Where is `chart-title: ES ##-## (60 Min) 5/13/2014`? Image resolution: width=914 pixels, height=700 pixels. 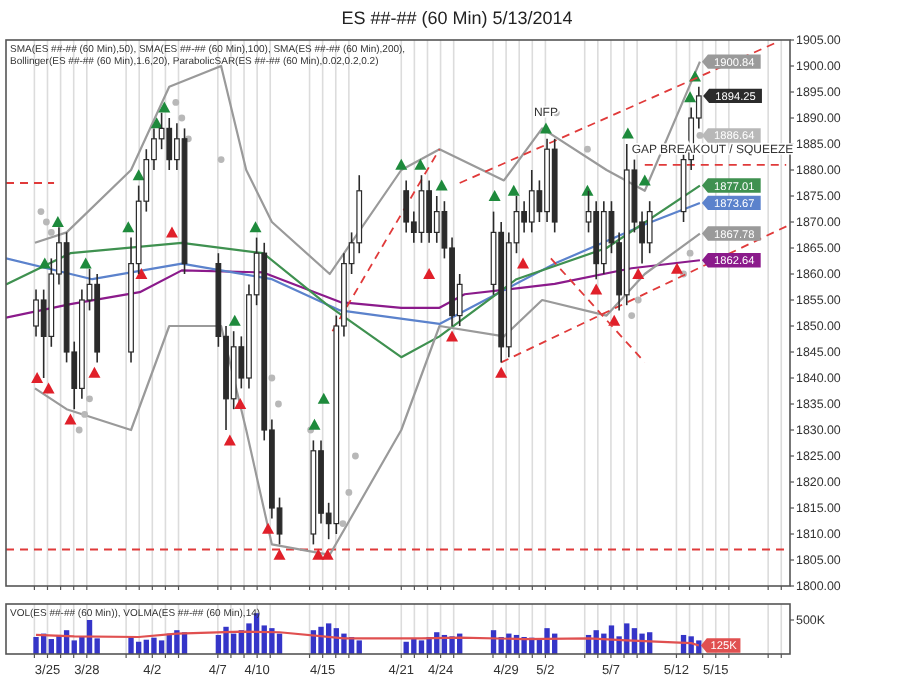 chart-title: ES ##-## (60 Min) 5/13/2014 is located at coordinates (457, 18).